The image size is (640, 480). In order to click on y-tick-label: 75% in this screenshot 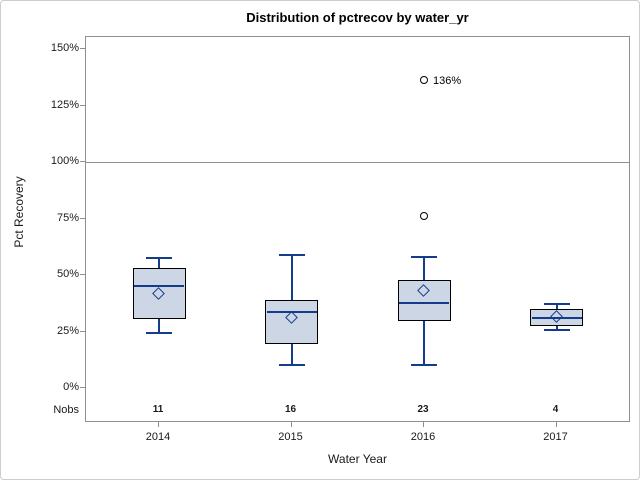, I will do `click(67, 217)`.